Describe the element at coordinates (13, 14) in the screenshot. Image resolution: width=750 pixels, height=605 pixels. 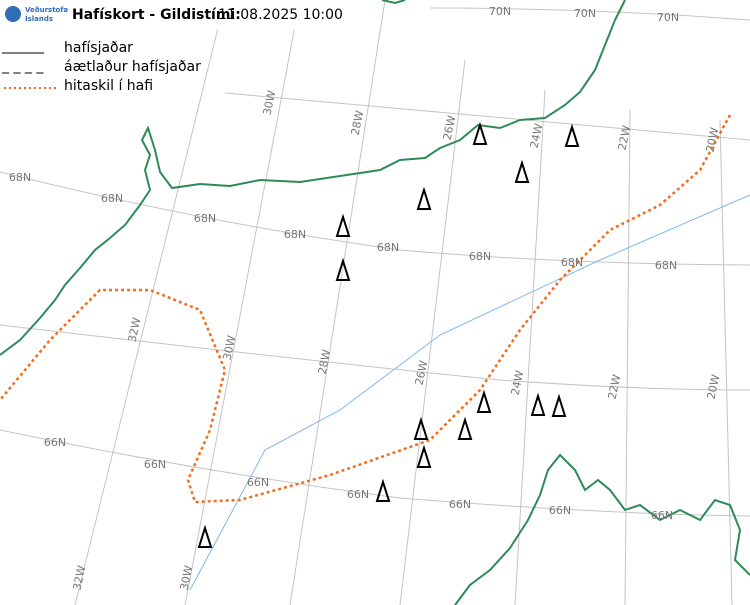
I see `logo-icon` at that location.